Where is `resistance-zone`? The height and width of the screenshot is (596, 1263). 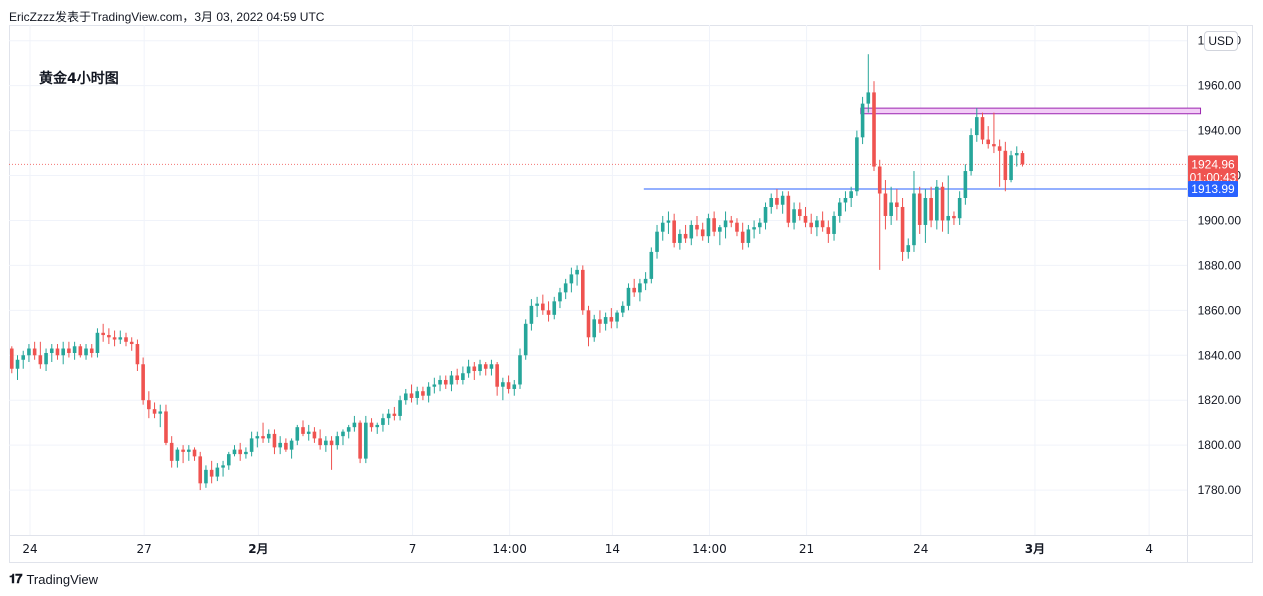 resistance-zone is located at coordinates (1031, 111).